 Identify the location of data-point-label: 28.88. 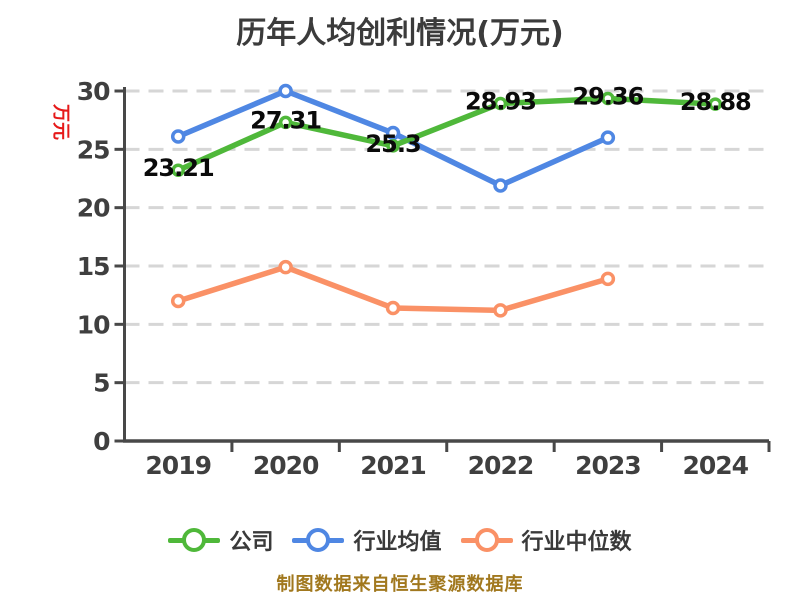
(715, 102).